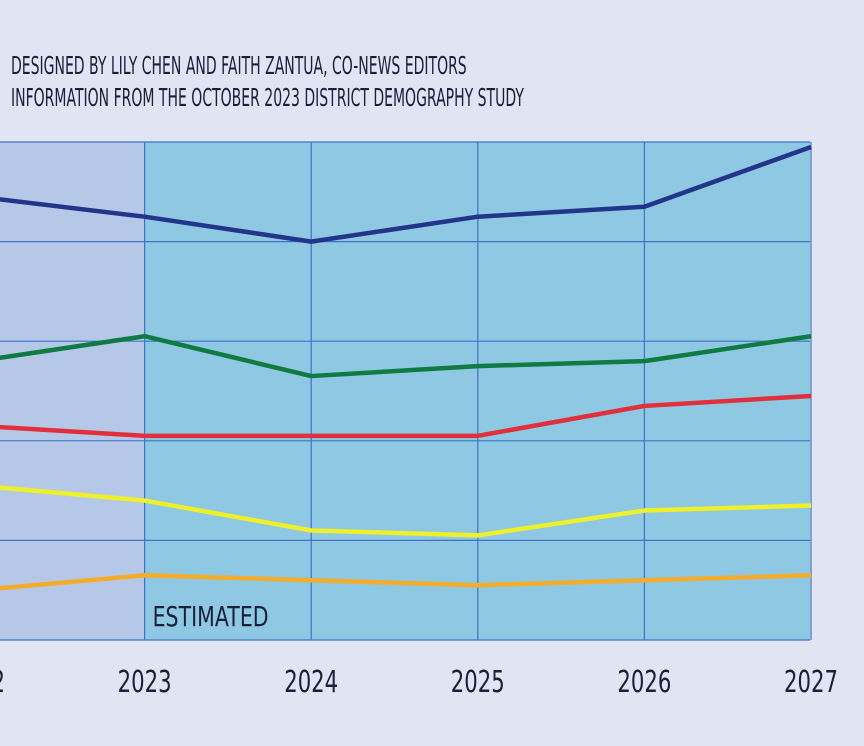  Describe the element at coordinates (406, 511) in the screenshot. I see `series-line-yellow` at that location.